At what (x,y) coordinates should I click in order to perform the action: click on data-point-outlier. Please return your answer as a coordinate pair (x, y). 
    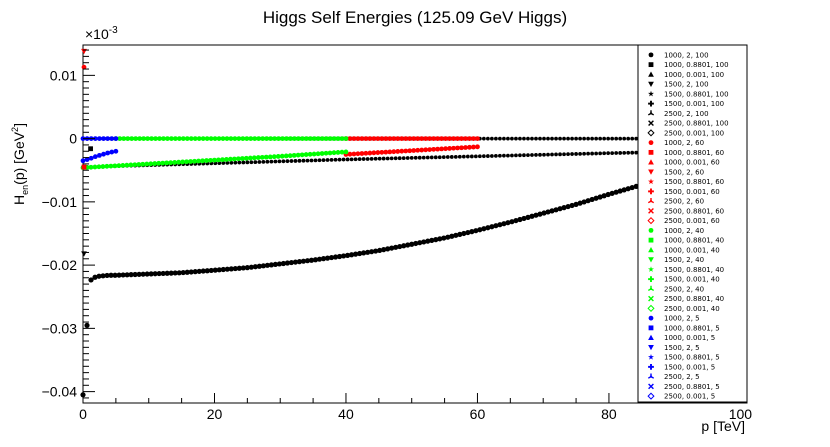
    Looking at the image, I should click on (84, 167).